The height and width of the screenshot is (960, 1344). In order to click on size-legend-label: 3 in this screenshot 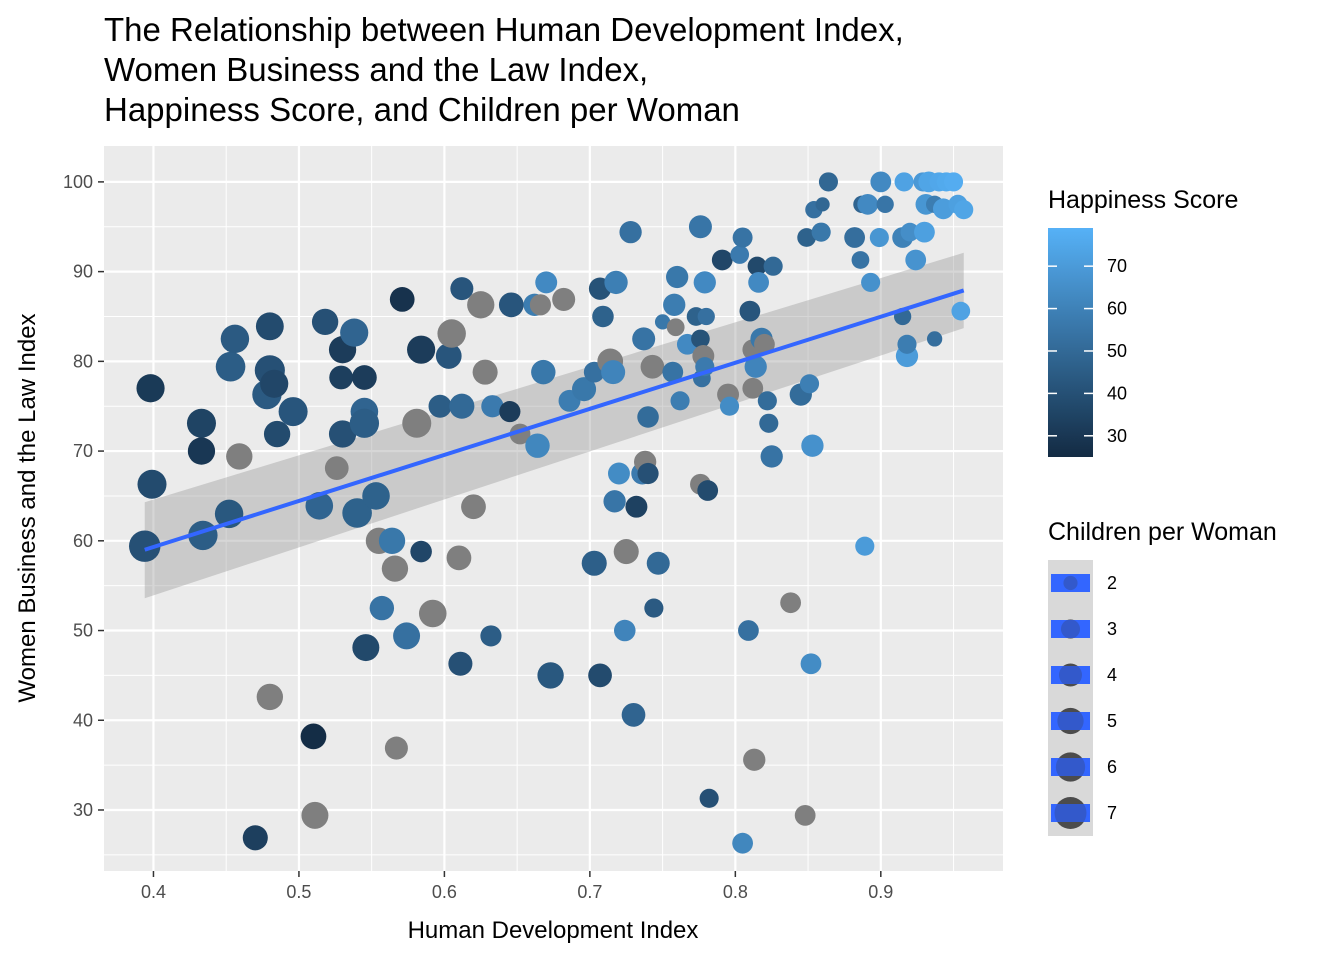, I will do `click(1112, 629)`.